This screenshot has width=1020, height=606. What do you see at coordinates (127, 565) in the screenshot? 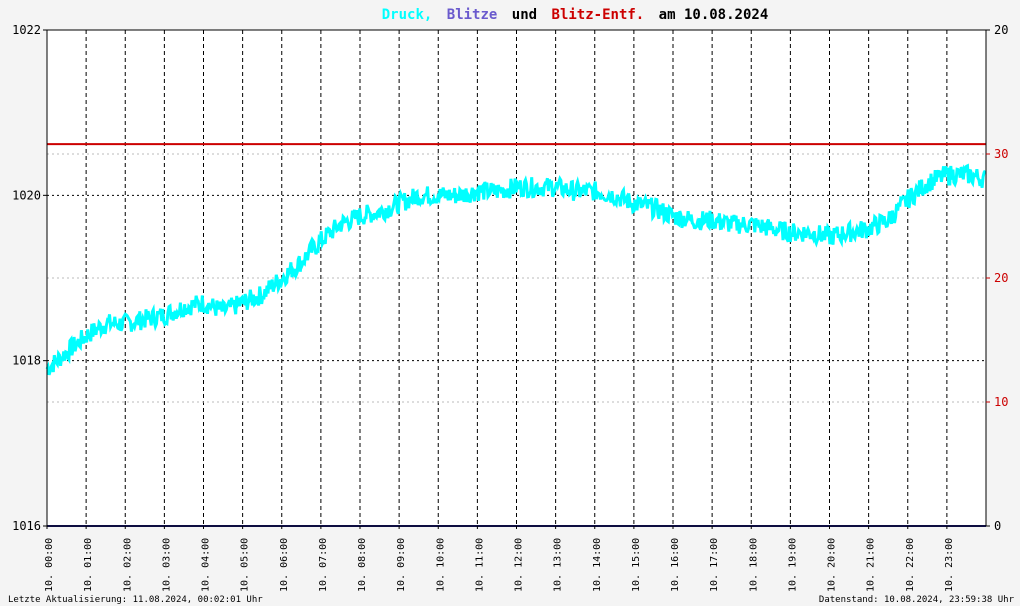
I see `x-tick-label: 10. 02:00` at bounding box center [127, 565].